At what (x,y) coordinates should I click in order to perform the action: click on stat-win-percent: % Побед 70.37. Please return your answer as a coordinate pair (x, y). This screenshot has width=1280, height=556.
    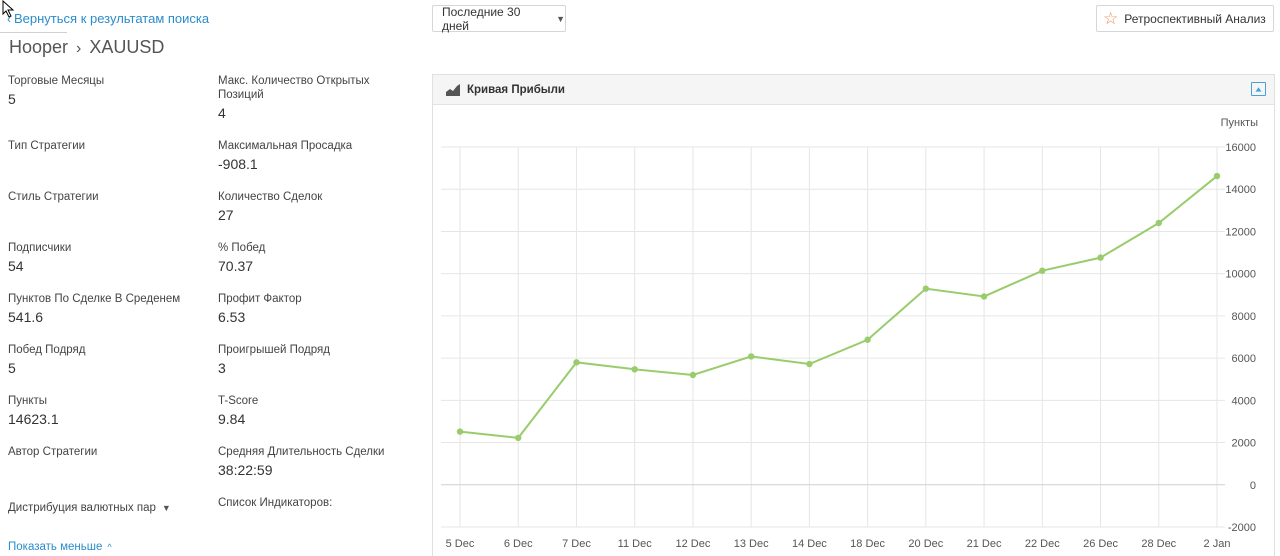
    Looking at the image, I should click on (241, 258).